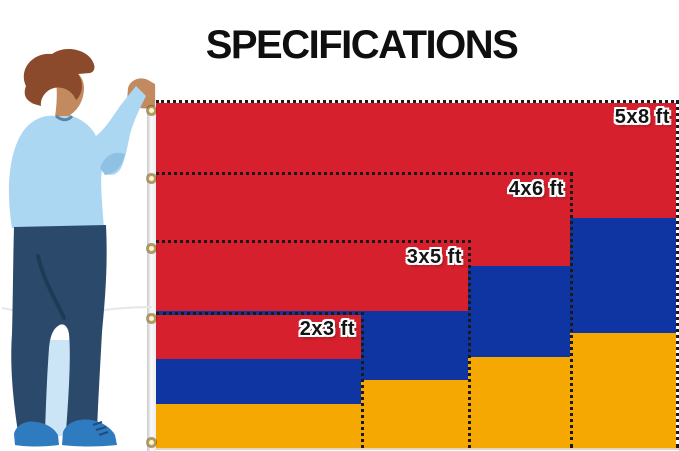  Describe the element at coordinates (151, 267) in the screenshot. I see `flag-pole` at that location.